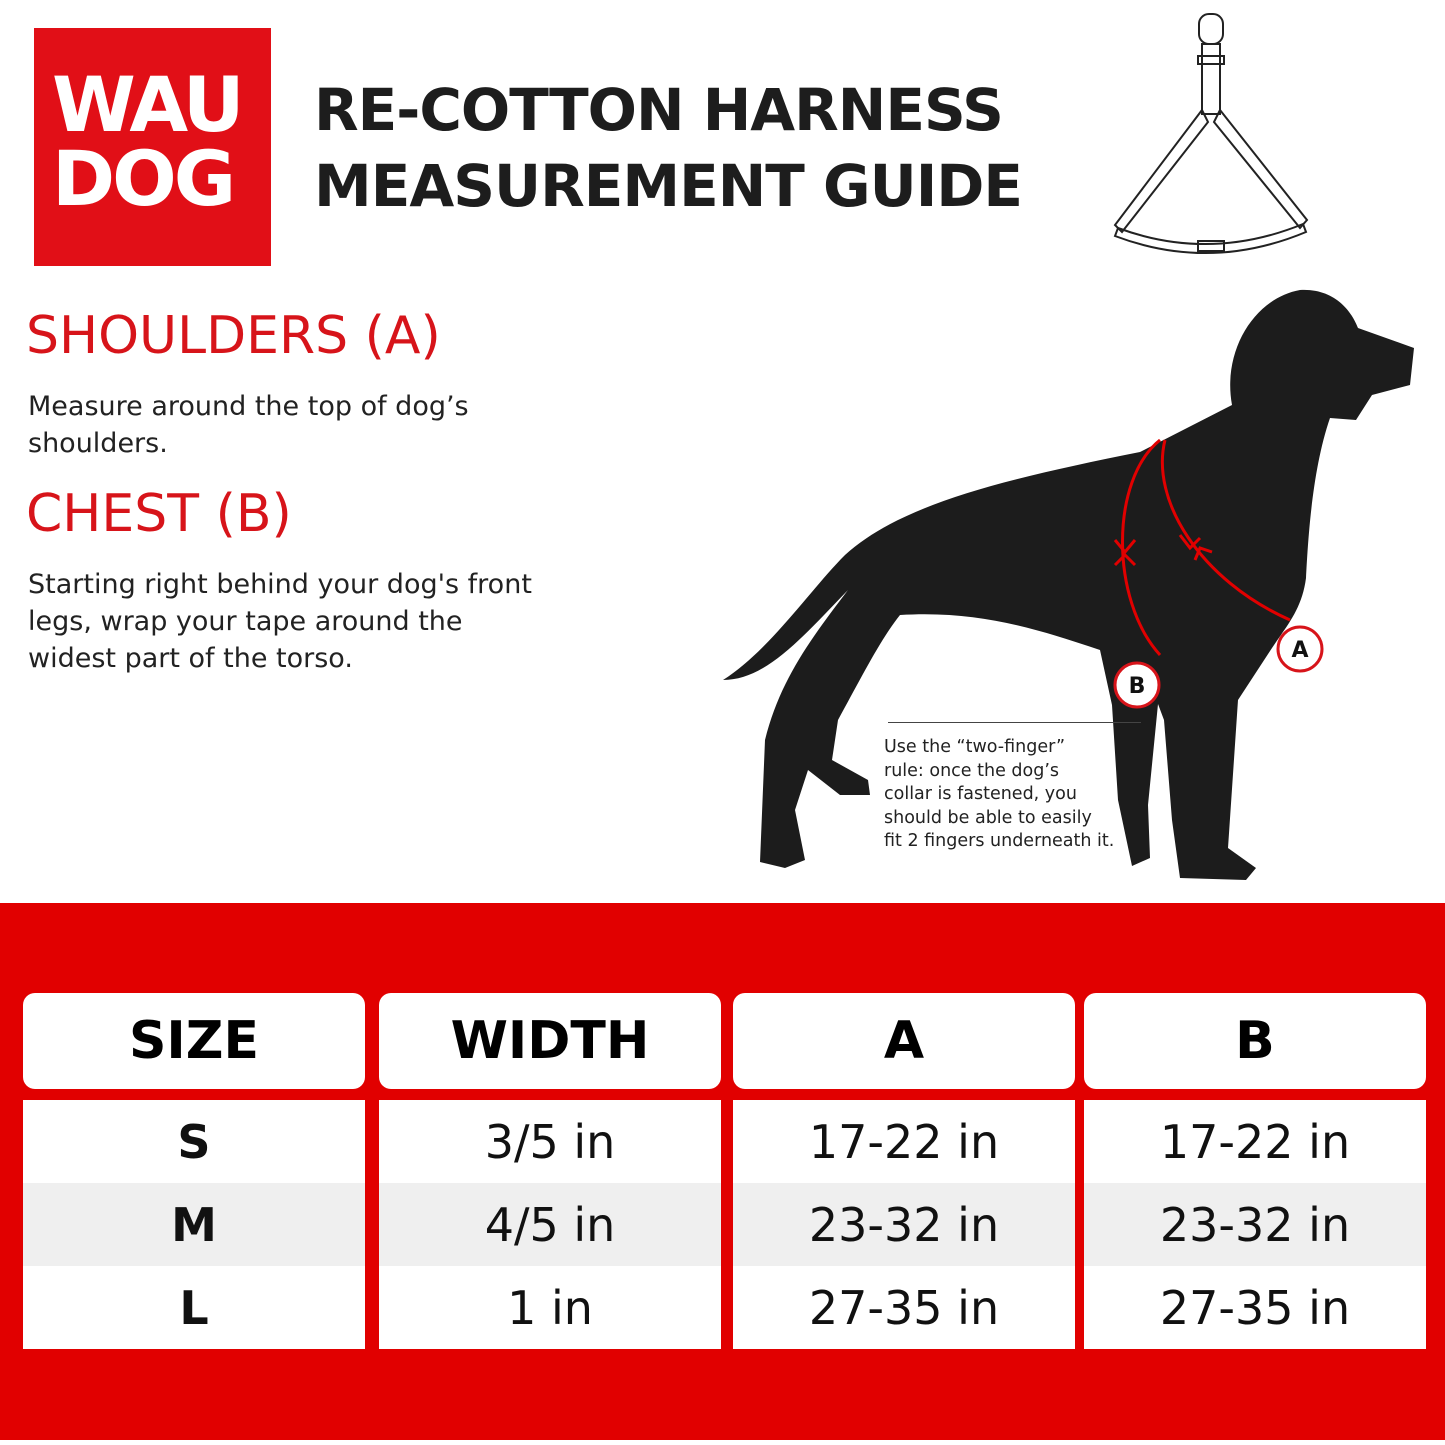  What do you see at coordinates (144, 178) in the screenshot?
I see `logo-line-2: DOG` at bounding box center [144, 178].